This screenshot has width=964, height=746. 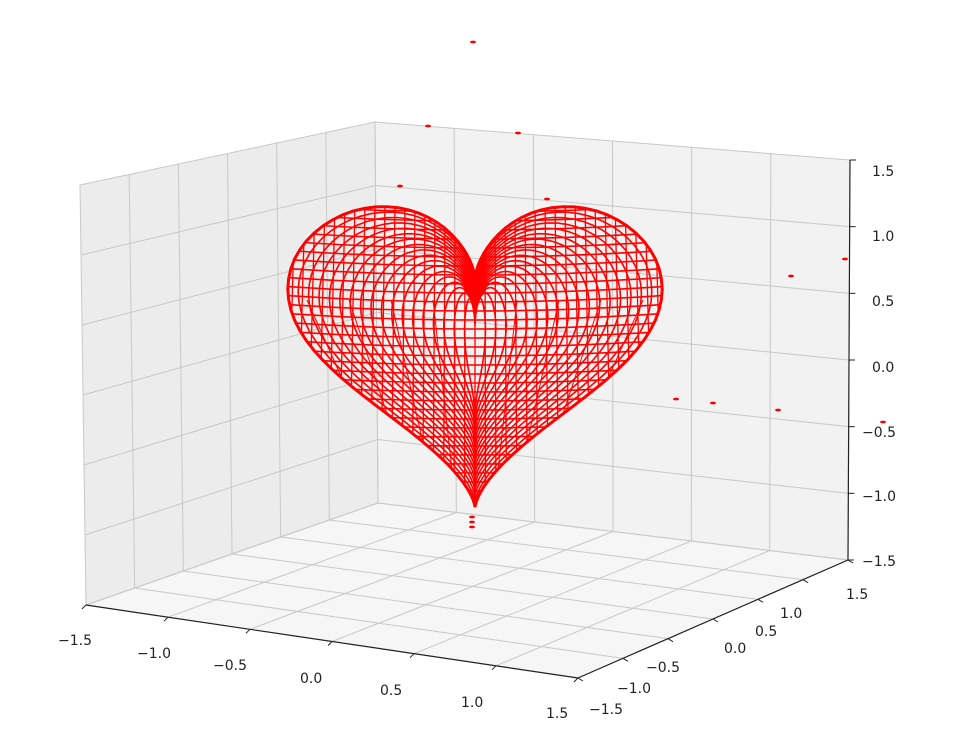 What do you see at coordinates (883, 237) in the screenshot?
I see `z-tick-label: 1.0` at bounding box center [883, 237].